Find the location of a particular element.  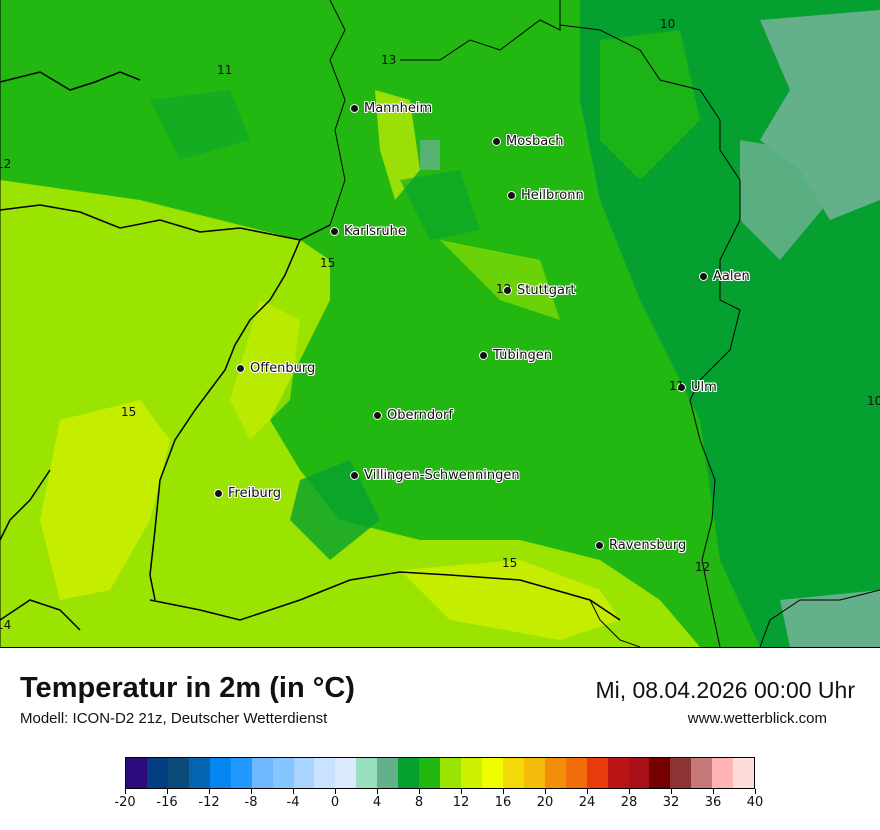

city-marker: Oberndorf is located at coordinates (413, 415).